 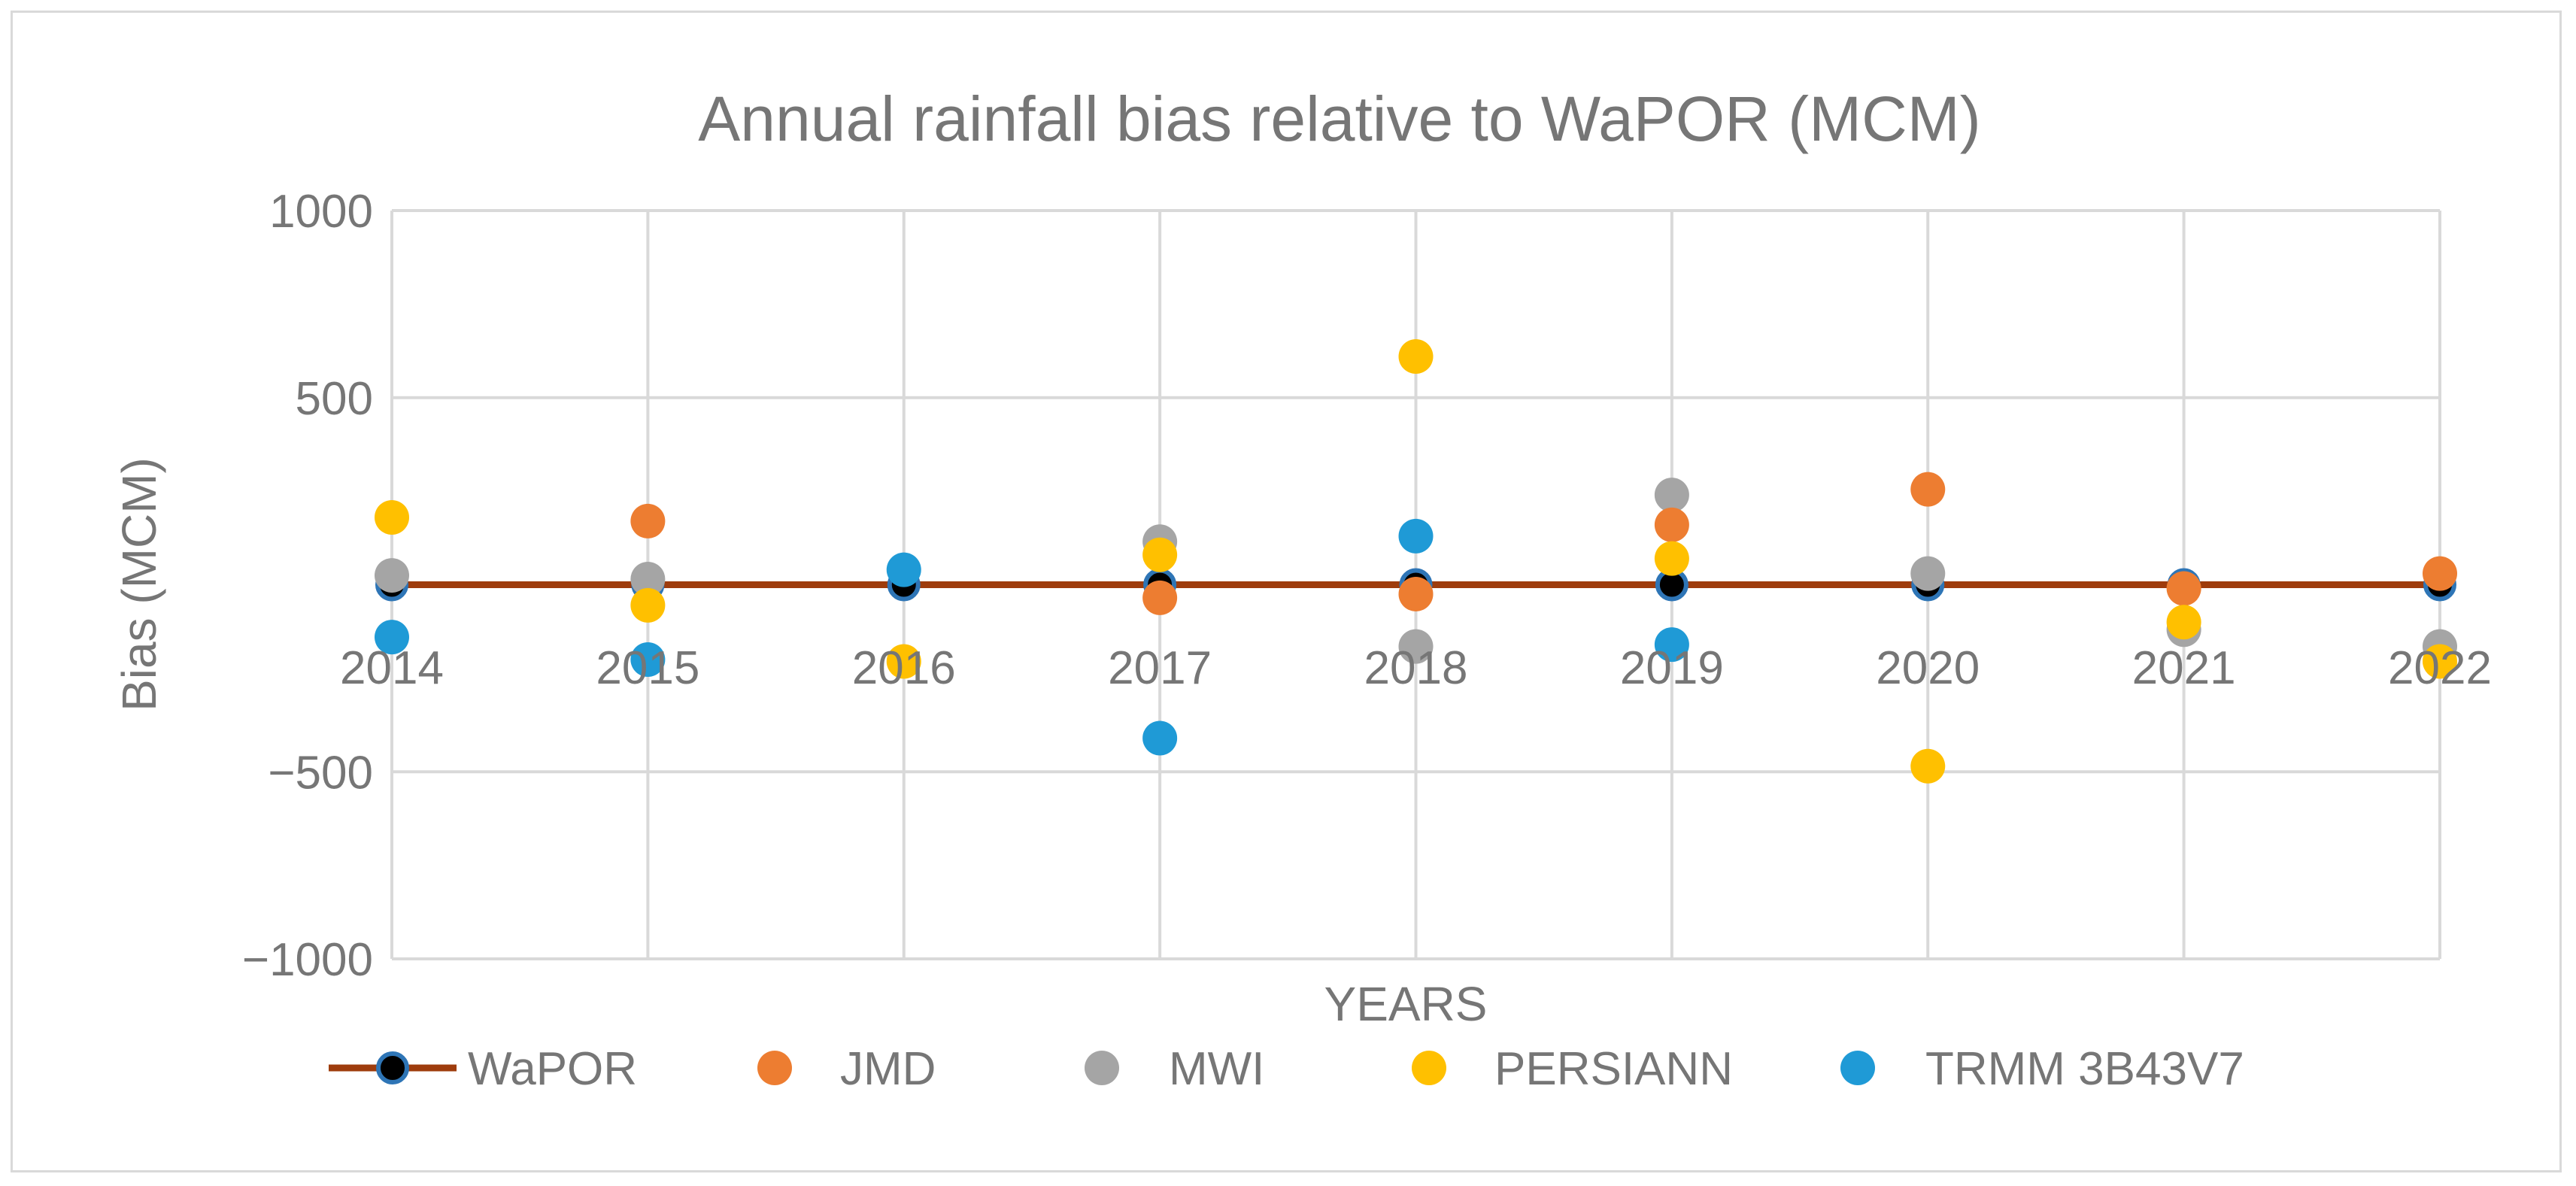 What do you see at coordinates (2184, 668) in the screenshot?
I see `x-tick-label: 2021` at bounding box center [2184, 668].